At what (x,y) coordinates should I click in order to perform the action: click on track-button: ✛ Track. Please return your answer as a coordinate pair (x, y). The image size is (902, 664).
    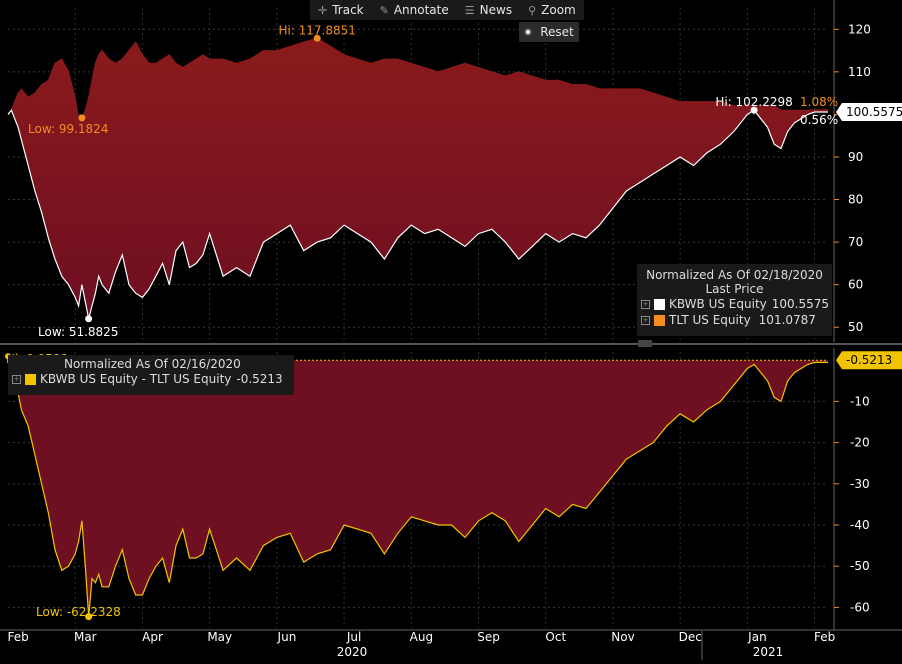
    Looking at the image, I should click on (341, 10).